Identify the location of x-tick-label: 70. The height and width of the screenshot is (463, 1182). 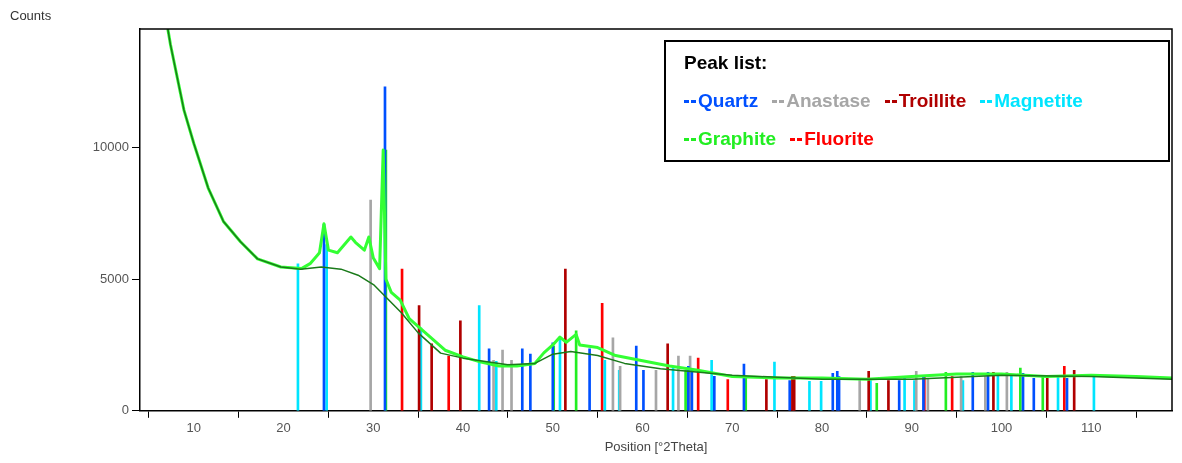
(732, 428).